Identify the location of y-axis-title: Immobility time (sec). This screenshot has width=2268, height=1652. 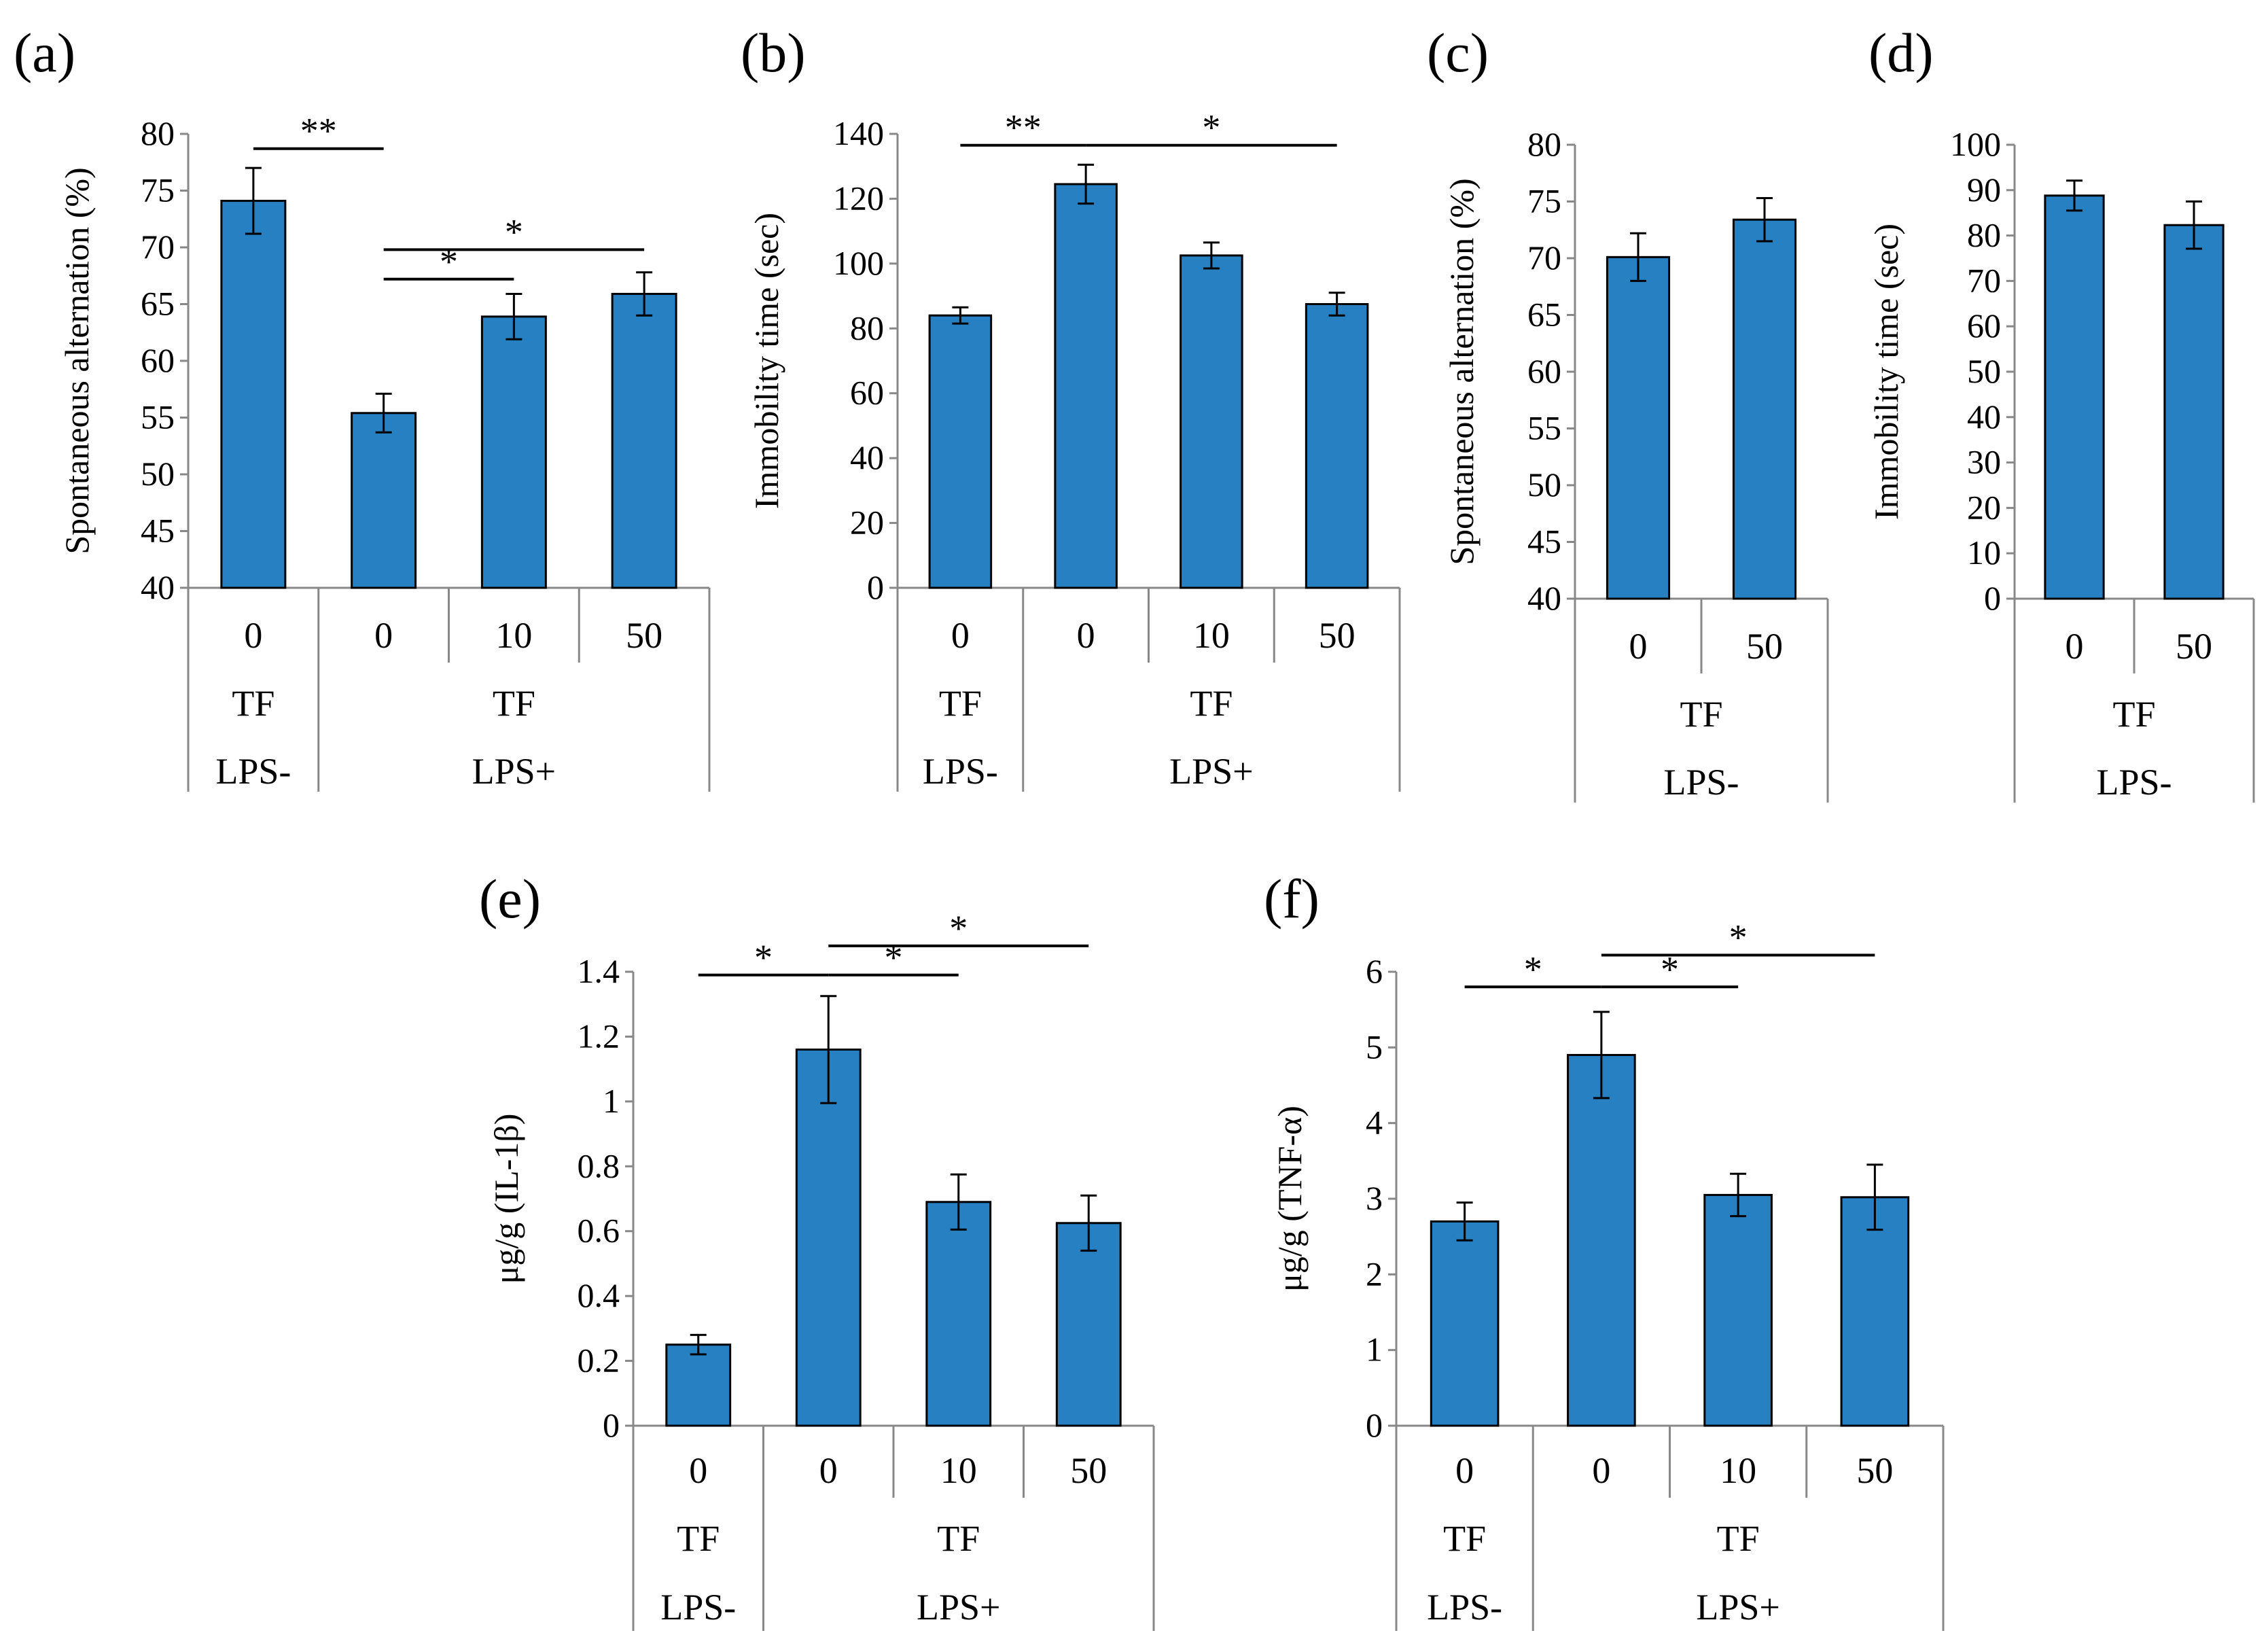
(766, 361).